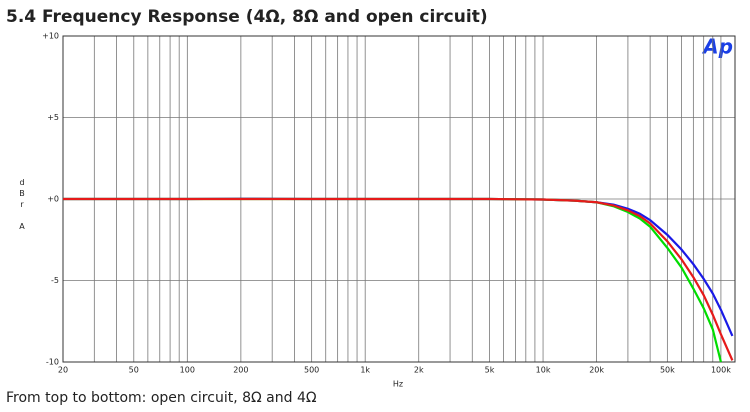 Image resolution: width=750 pixels, height=412 pixels. I want to click on y-axis-label: dBr A, so click(22, 205).